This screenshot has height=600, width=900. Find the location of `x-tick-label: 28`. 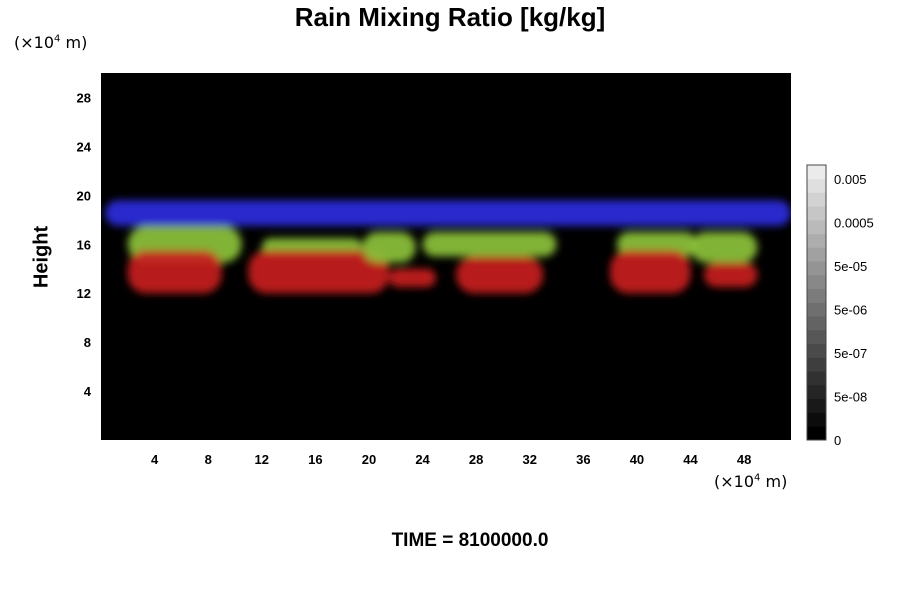

x-tick-label: 28 is located at coordinates (476, 459).